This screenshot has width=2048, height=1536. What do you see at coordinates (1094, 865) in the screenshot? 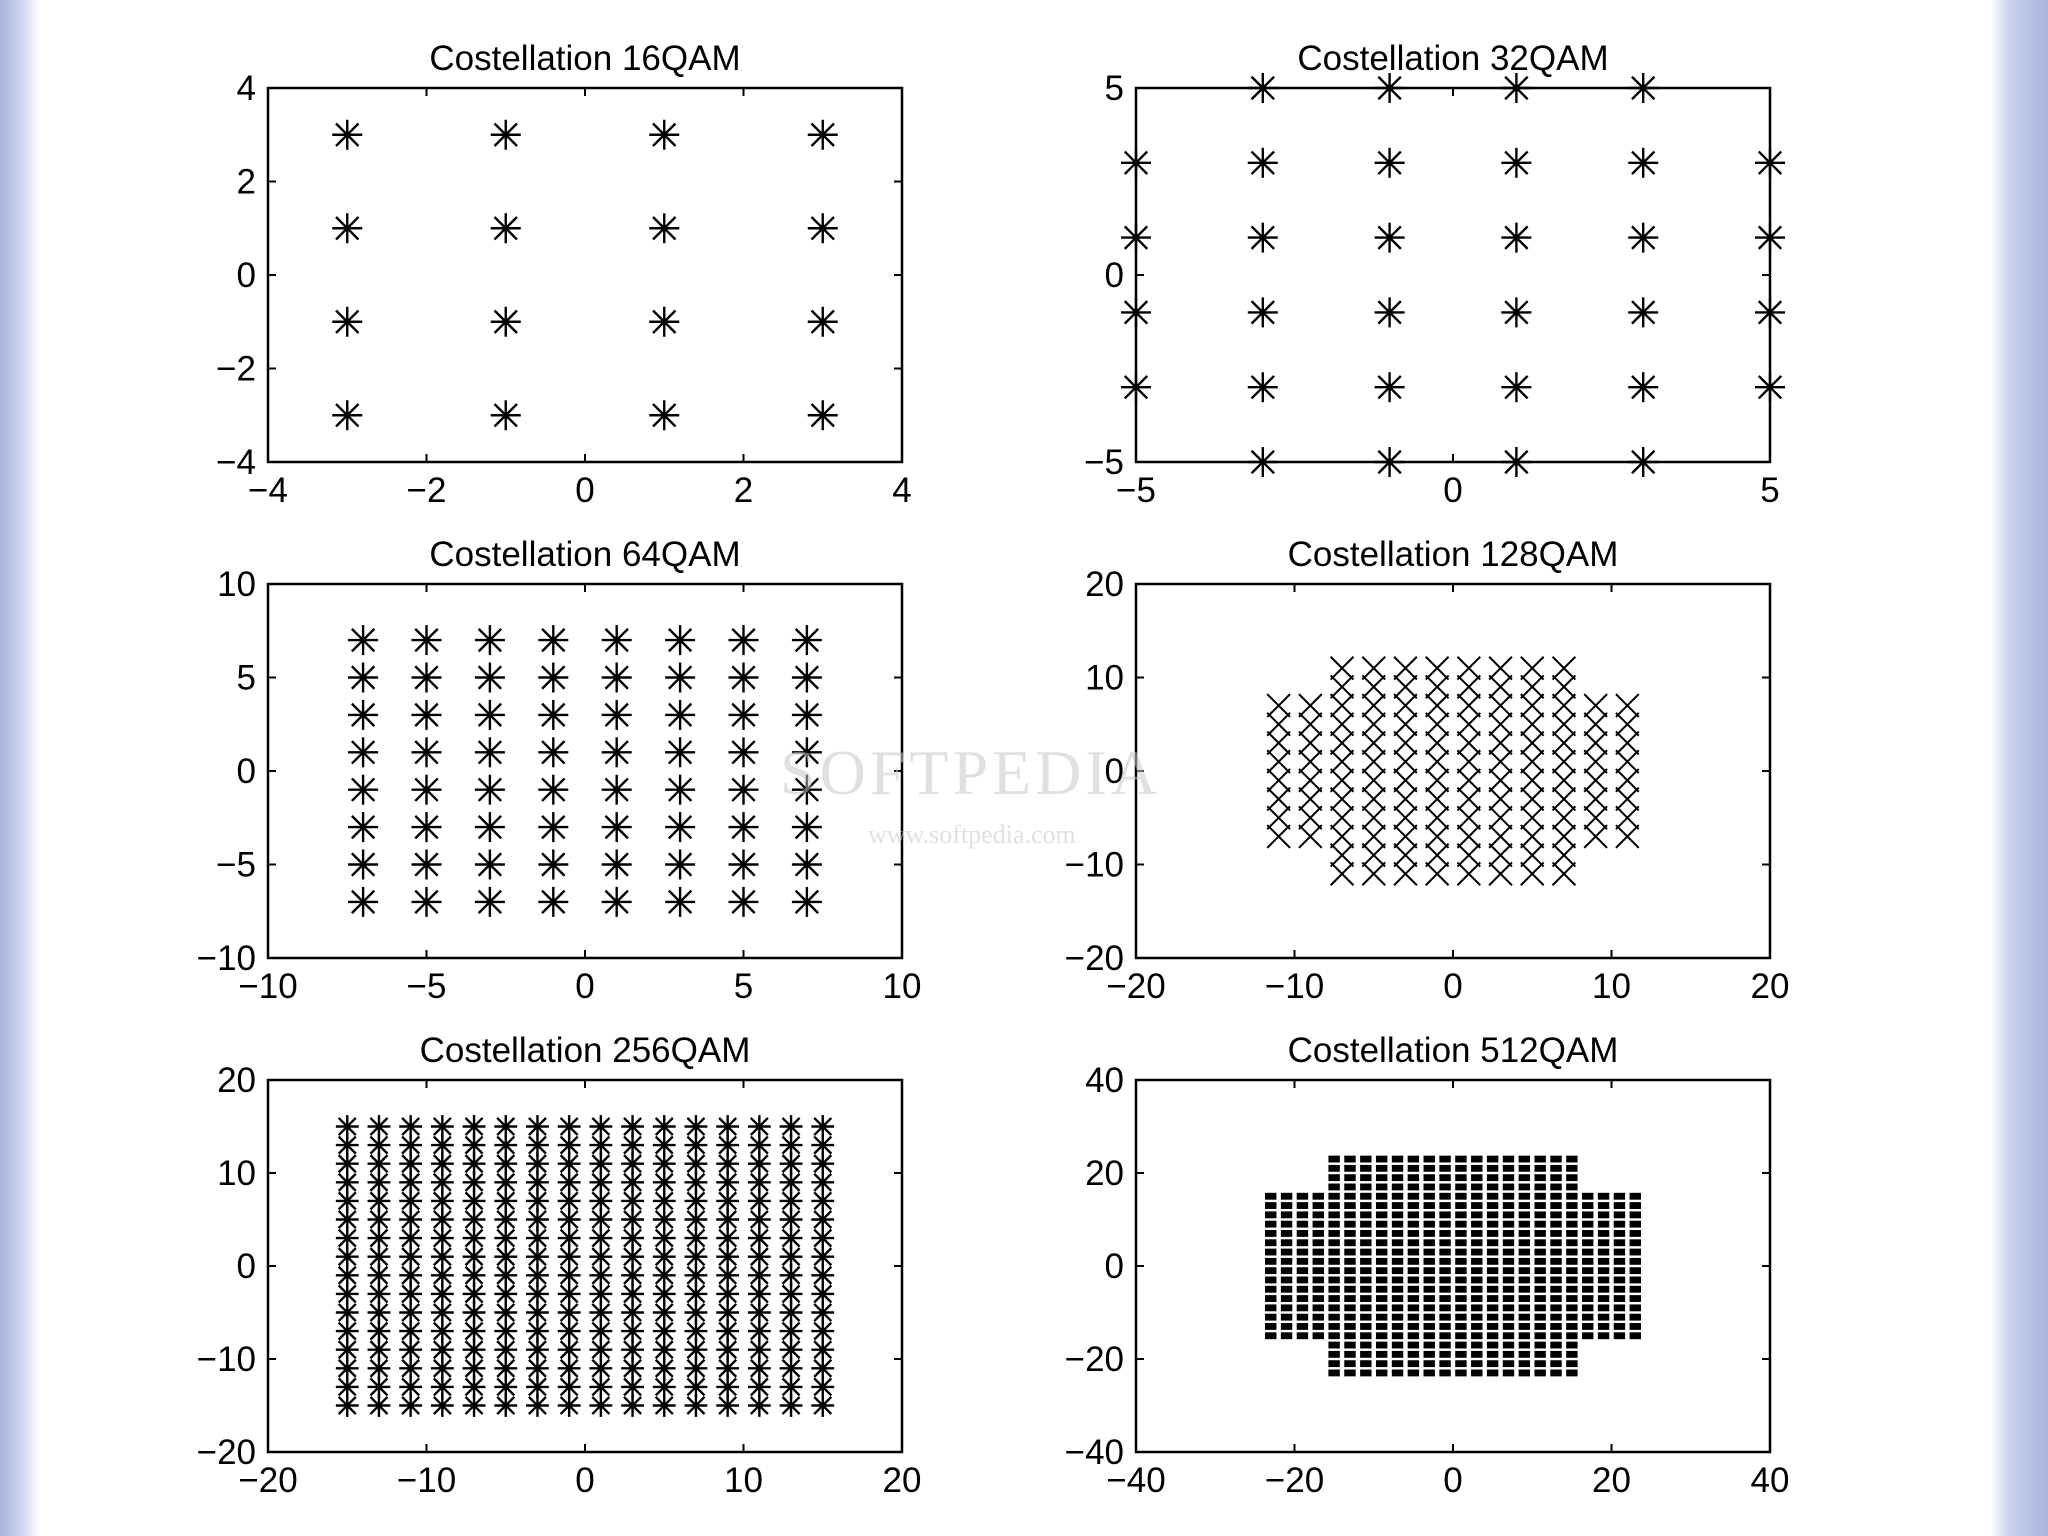
I see `y-tick-label: −10` at bounding box center [1094, 865].